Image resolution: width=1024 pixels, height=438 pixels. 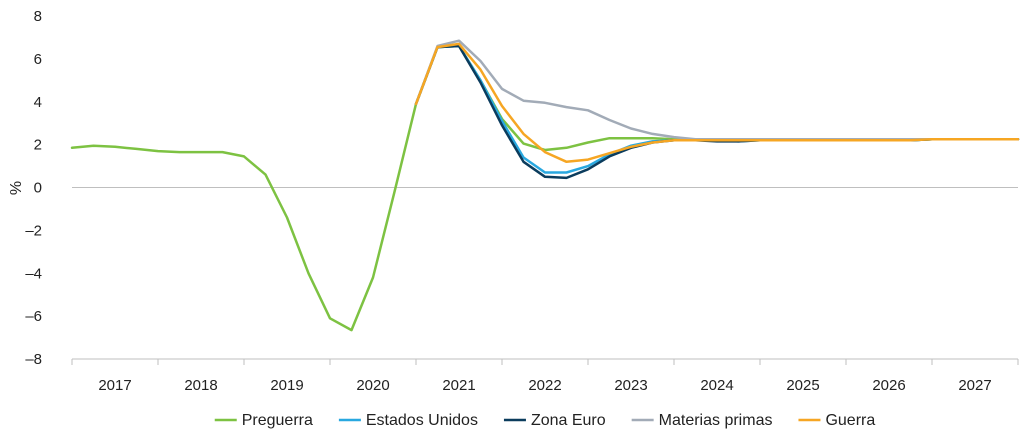 I want to click on y-tick-label: 0, so click(x=38, y=188).